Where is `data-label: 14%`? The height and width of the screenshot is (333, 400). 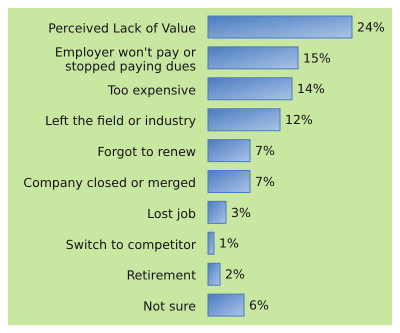 data-label: 14% is located at coordinates (311, 88).